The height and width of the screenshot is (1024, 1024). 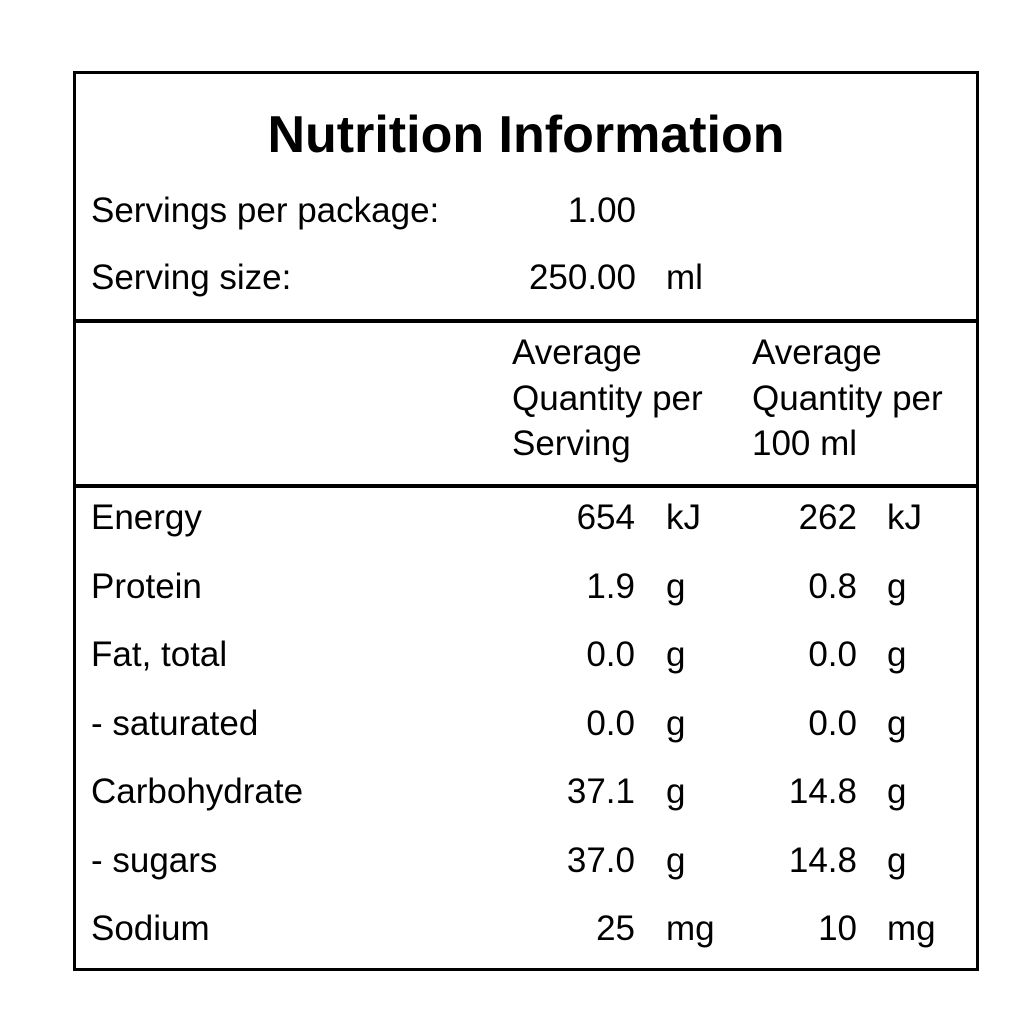 I want to click on per-100-unit: kJ, so click(x=904, y=517).